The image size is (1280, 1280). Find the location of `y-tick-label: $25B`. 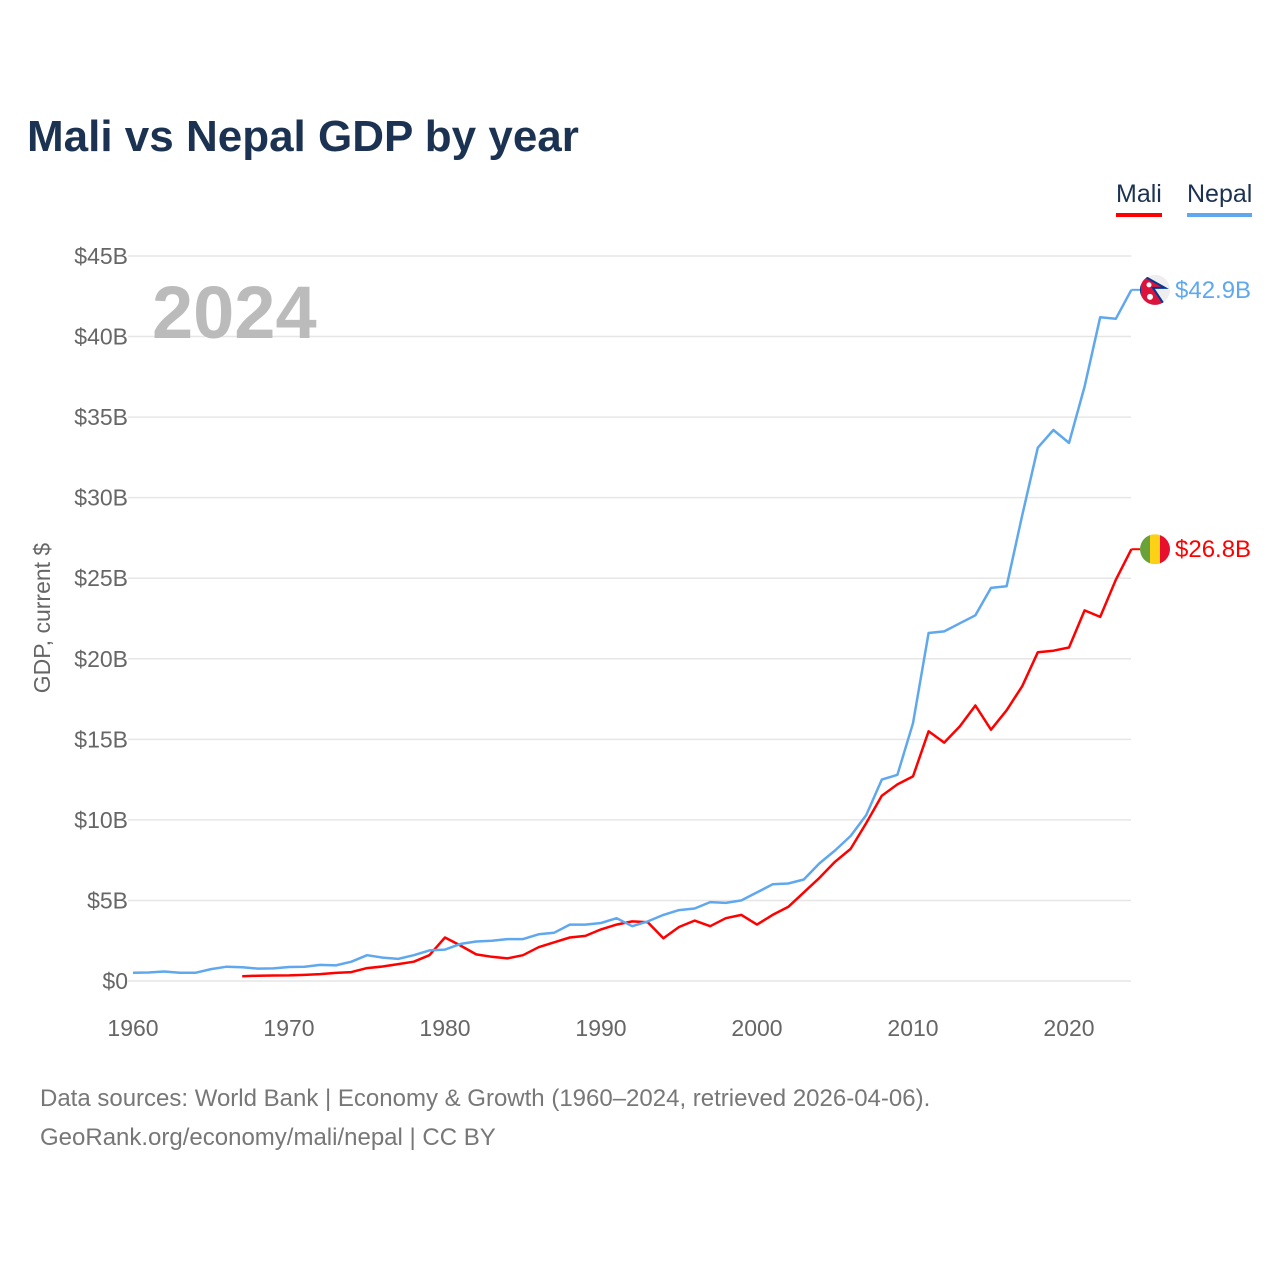

y-tick-label: $25B is located at coordinates (101, 578).